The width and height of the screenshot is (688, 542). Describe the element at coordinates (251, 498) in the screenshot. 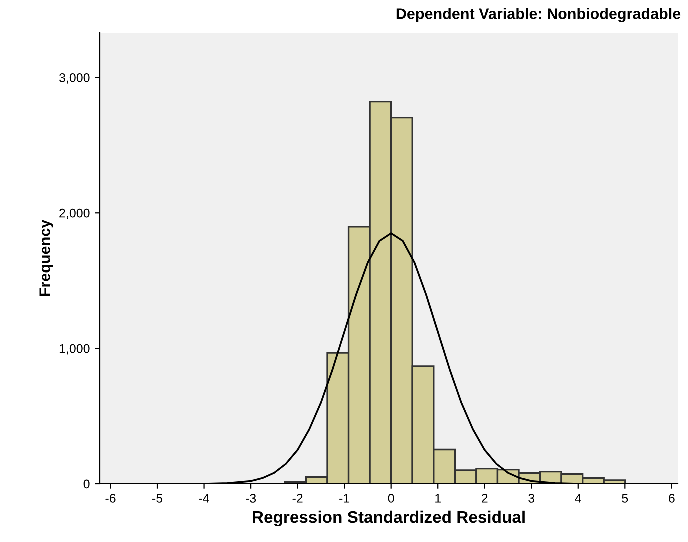

I see `x-tick-label: -3` at that location.